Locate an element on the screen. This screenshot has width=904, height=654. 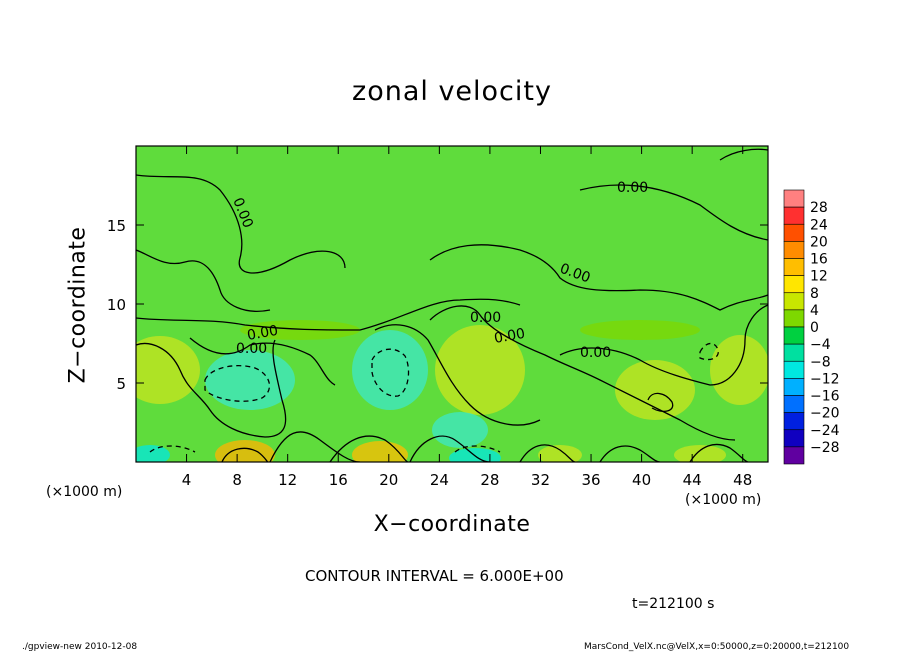
colorbar-label: 4 is located at coordinates (814, 311).